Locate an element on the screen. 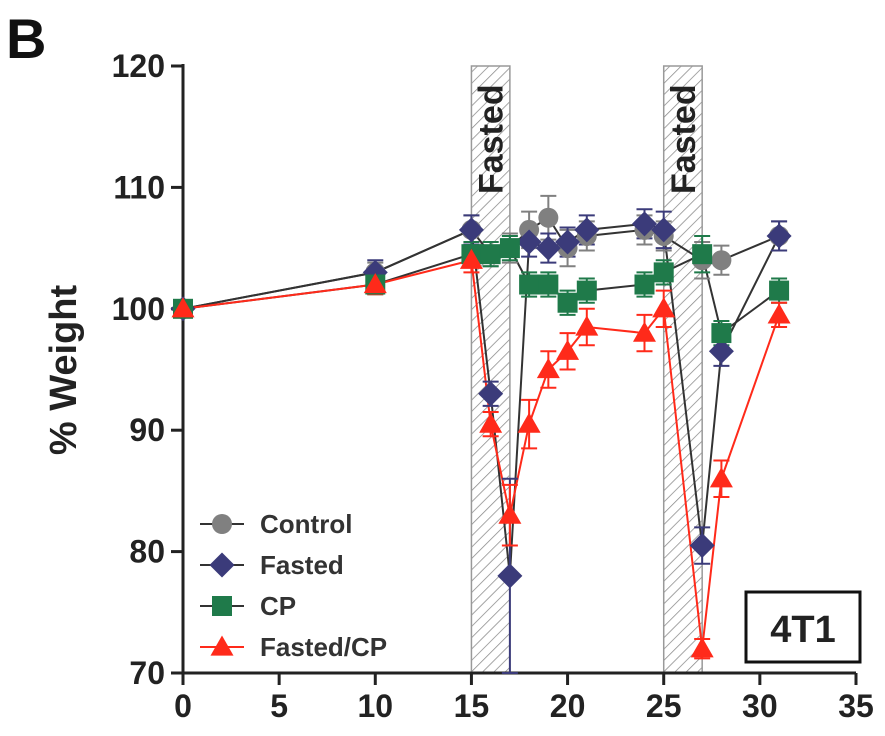 The image size is (885, 736). legend: Control Fasted CP Fasted/CP is located at coordinates (293, 585).